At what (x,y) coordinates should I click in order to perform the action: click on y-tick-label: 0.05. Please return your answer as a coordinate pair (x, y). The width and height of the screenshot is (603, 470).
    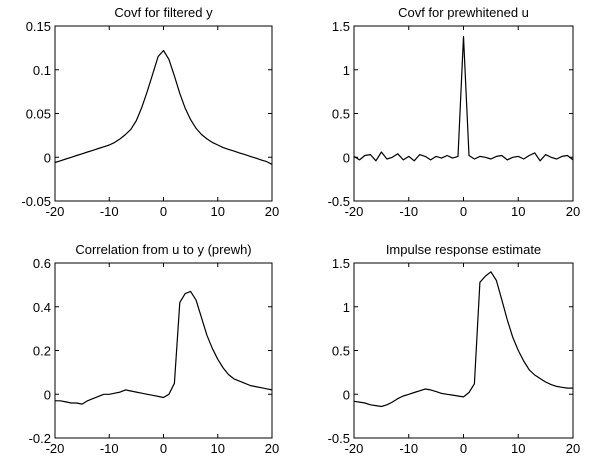
    Looking at the image, I should click on (38, 114).